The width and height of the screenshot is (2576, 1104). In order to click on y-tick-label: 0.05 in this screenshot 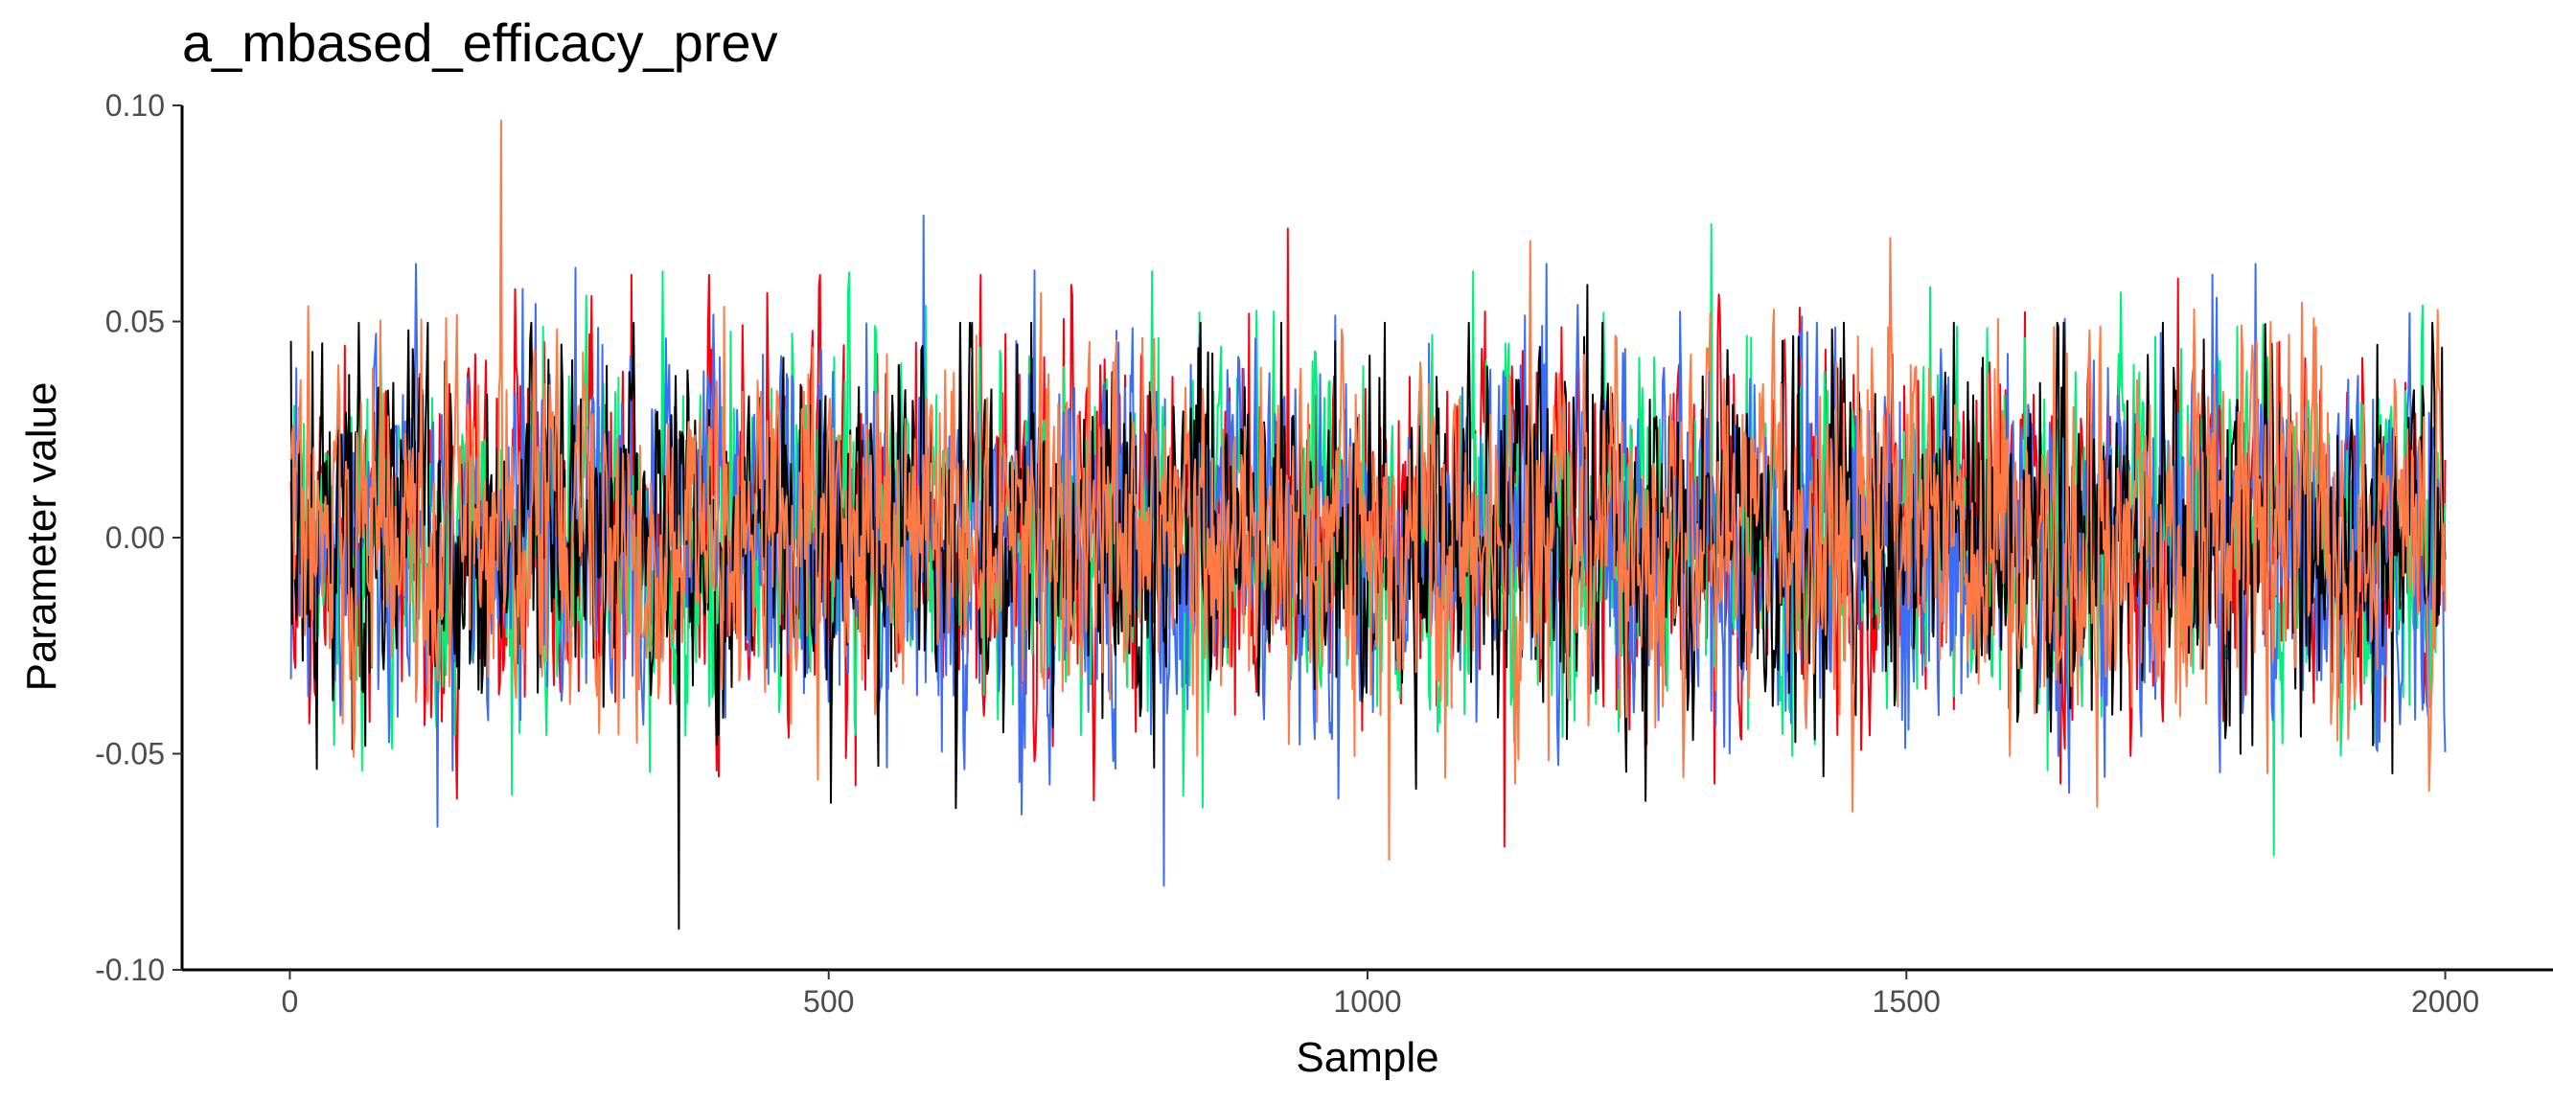, I will do `click(135, 322)`.